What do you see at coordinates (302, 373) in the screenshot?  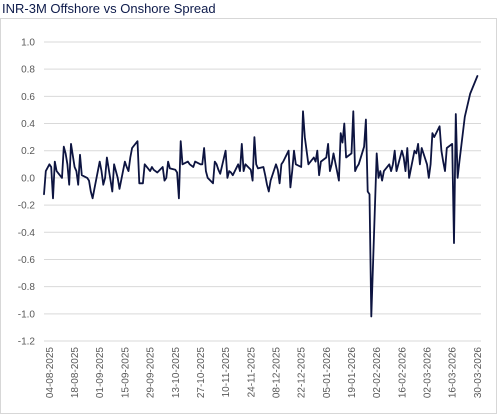 I see `x-tick-label: 22-12-2025` at bounding box center [302, 373].